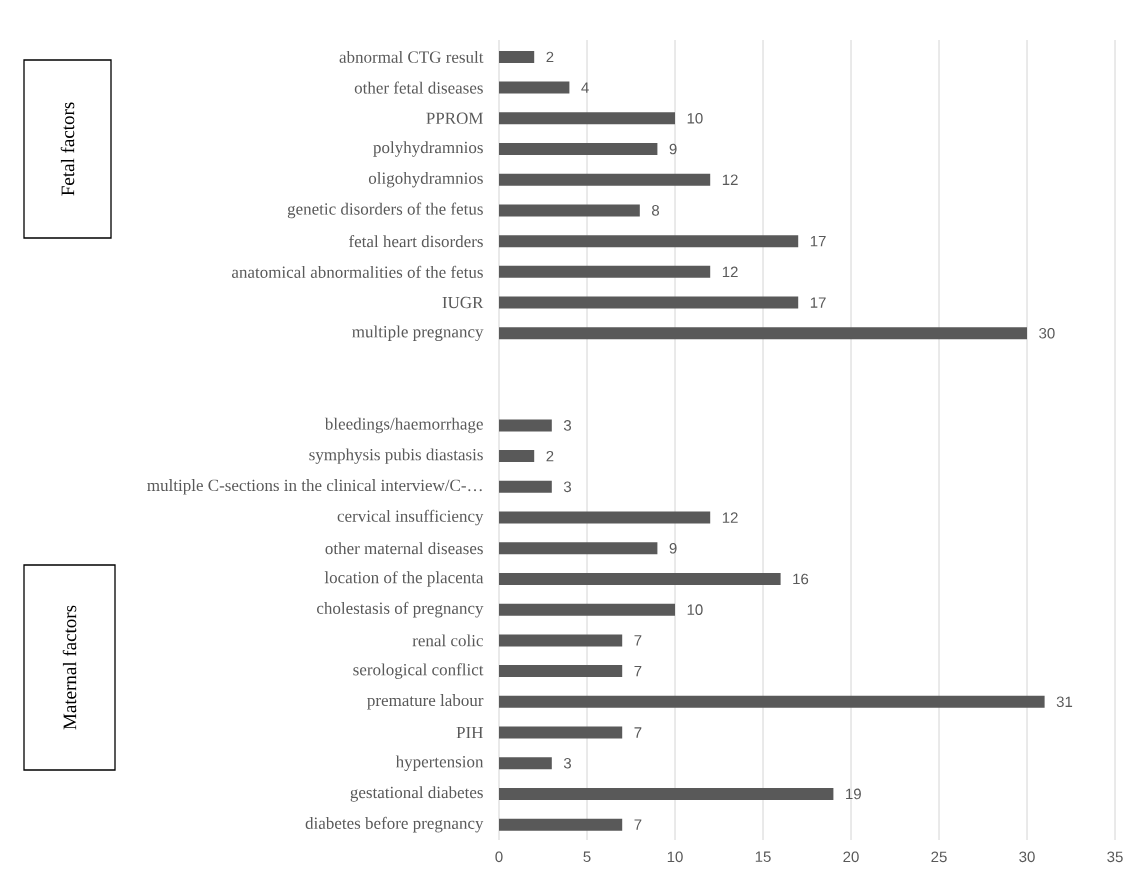 Image resolution: width=1139 pixels, height=894 pixels. What do you see at coordinates (418, 671) in the screenshot?
I see `y-tick-label: serological conflict` at bounding box center [418, 671].